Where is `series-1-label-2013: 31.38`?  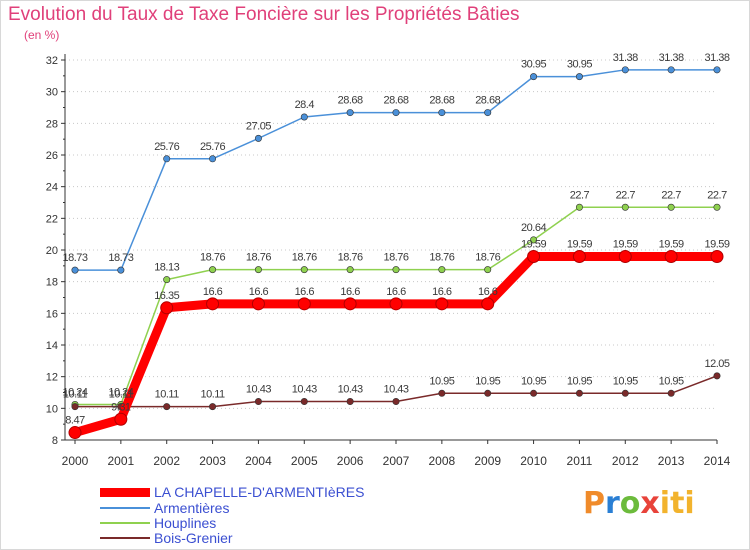 series-1-label-2013: 31.38 is located at coordinates (671, 58).